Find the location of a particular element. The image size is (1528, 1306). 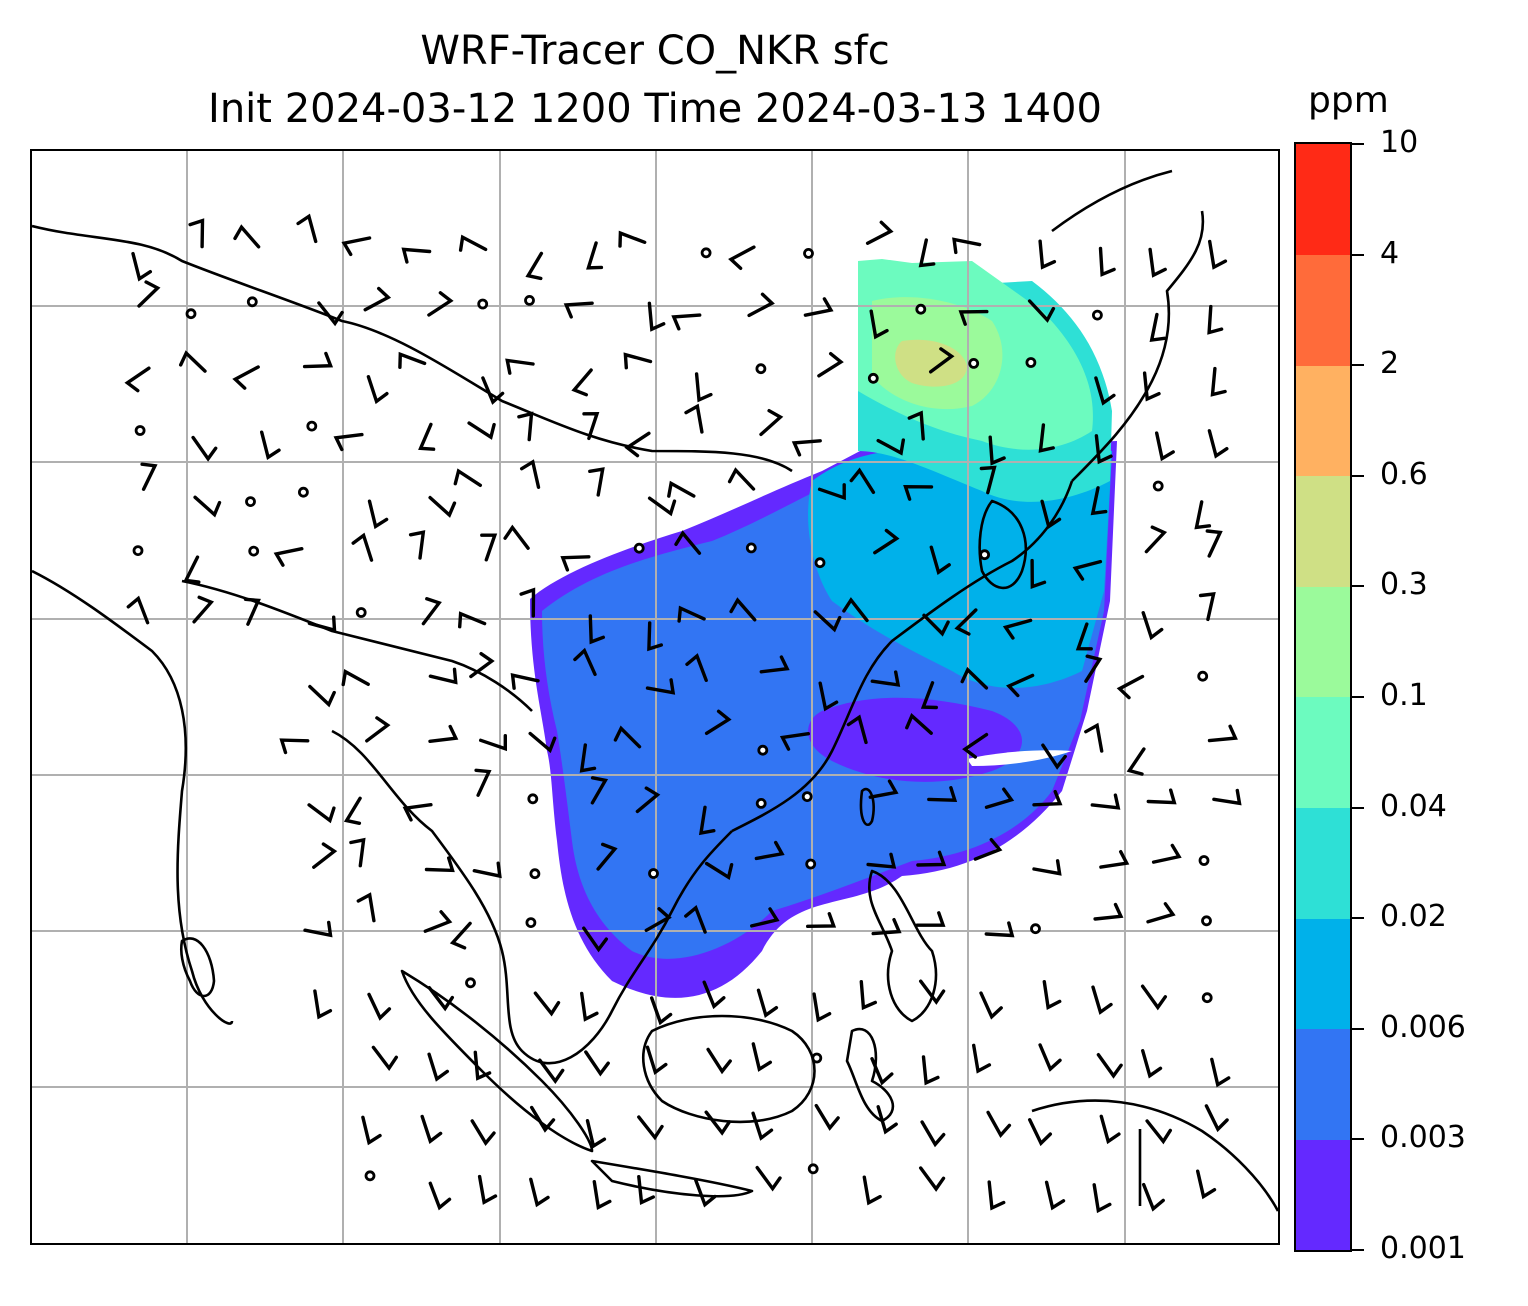

plume-layer-0.6 is located at coordinates (931, 363).